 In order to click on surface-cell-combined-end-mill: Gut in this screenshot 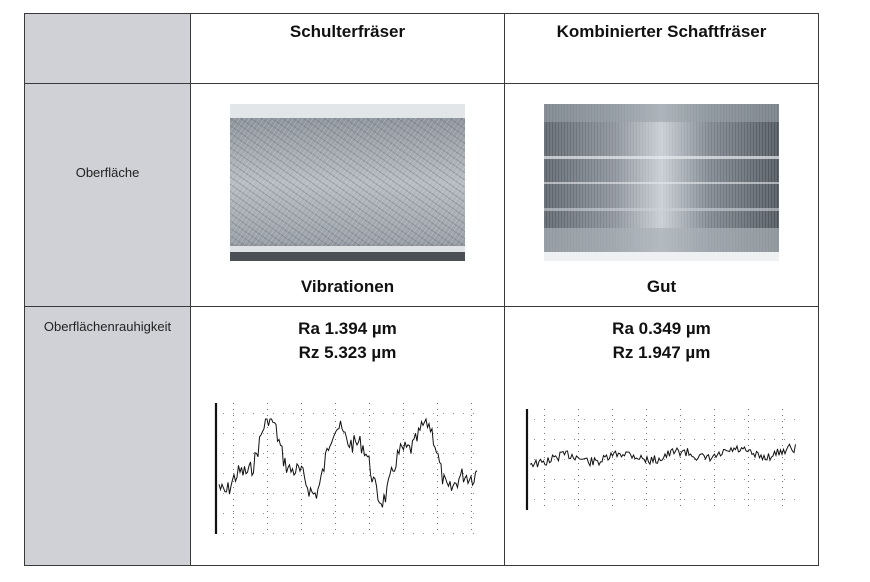, I will do `click(661, 195)`.